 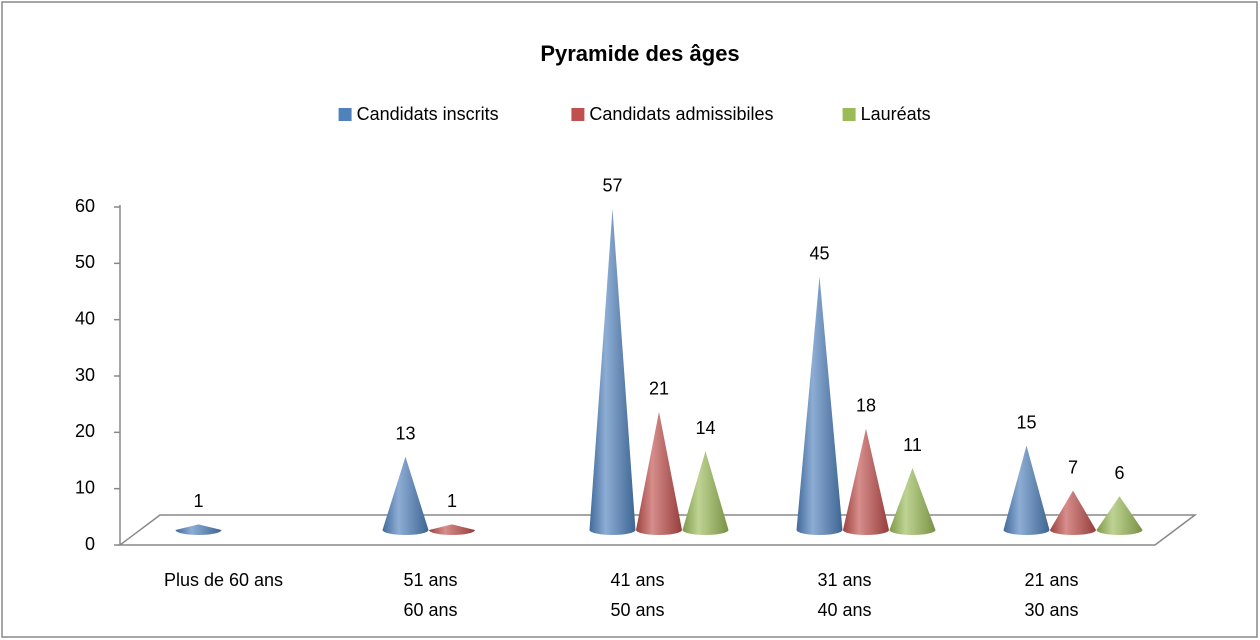 I want to click on x-tick-label: Plus de 60 ans, so click(x=223, y=580).